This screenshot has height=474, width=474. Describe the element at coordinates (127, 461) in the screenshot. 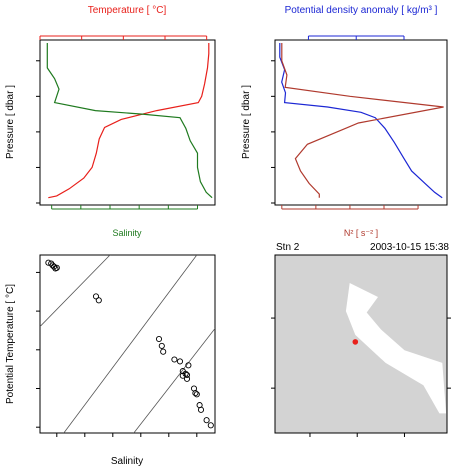

I see `ts-diagram-x-axis-title: Salinity` at that location.